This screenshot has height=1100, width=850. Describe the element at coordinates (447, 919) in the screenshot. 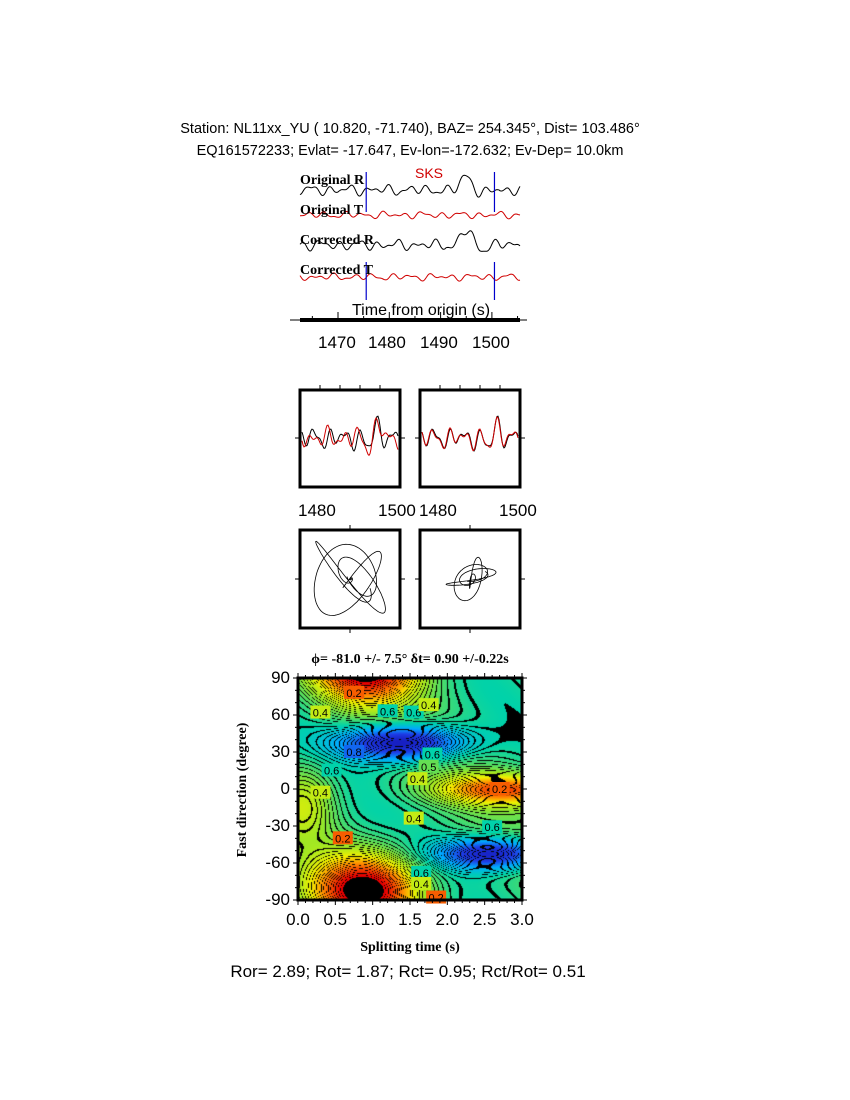

I see `grid-xtick-label: 2.0` at that location.